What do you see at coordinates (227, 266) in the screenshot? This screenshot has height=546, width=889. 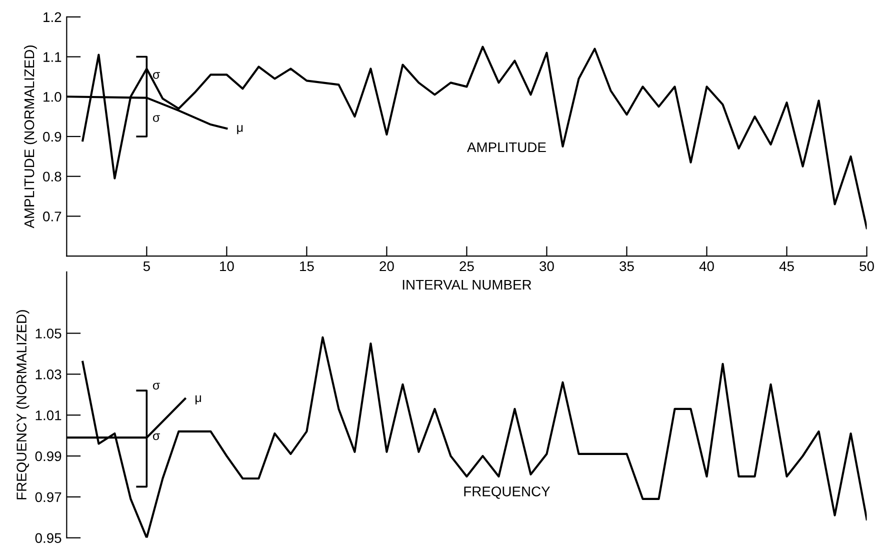 I see `x-tick-label: 10` at bounding box center [227, 266].